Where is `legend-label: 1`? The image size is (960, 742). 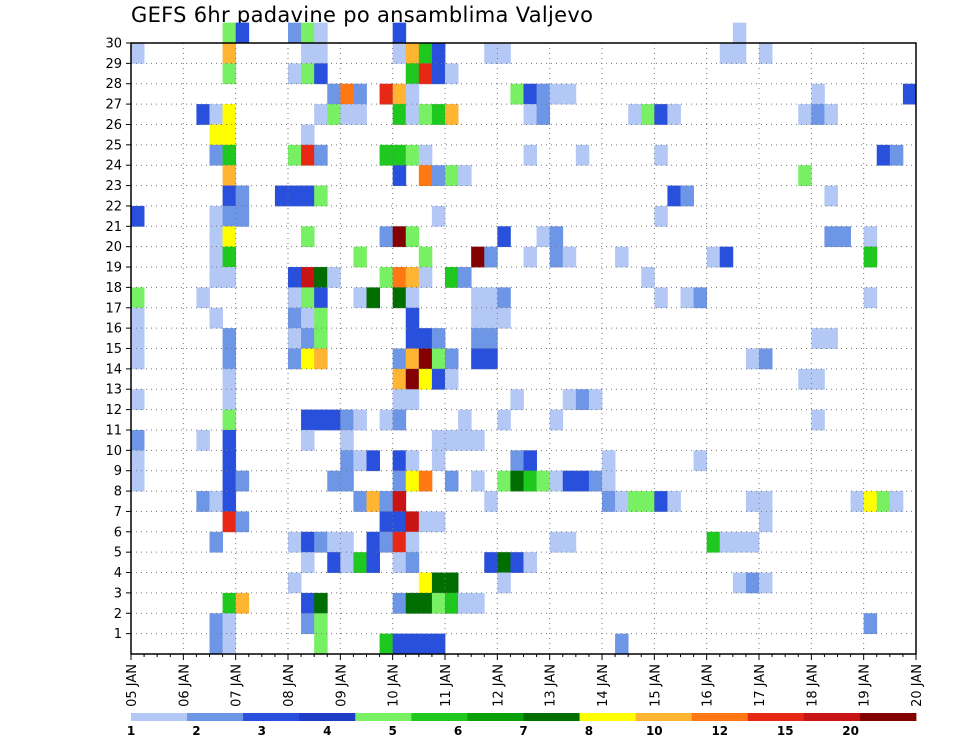
legend-label: 1 is located at coordinates (131, 731).